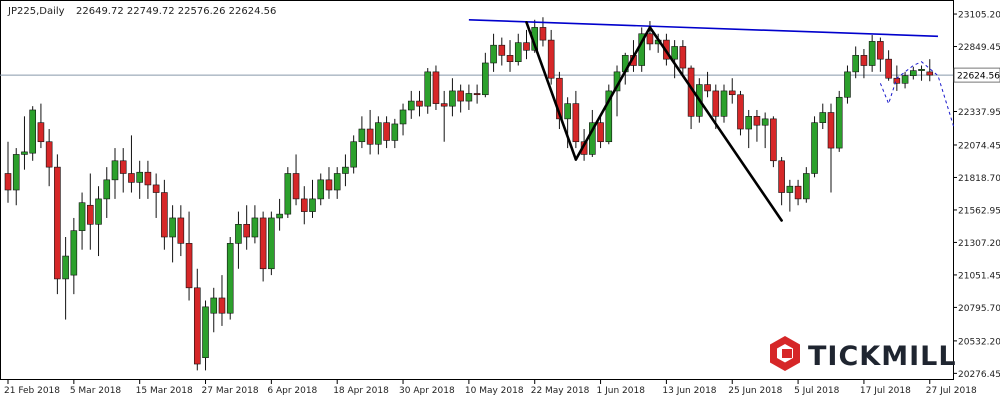 The image size is (1000, 404). What do you see at coordinates (621, 391) in the screenshot?
I see `x-tick-label: 1 Jun 2018` at bounding box center [621, 391].